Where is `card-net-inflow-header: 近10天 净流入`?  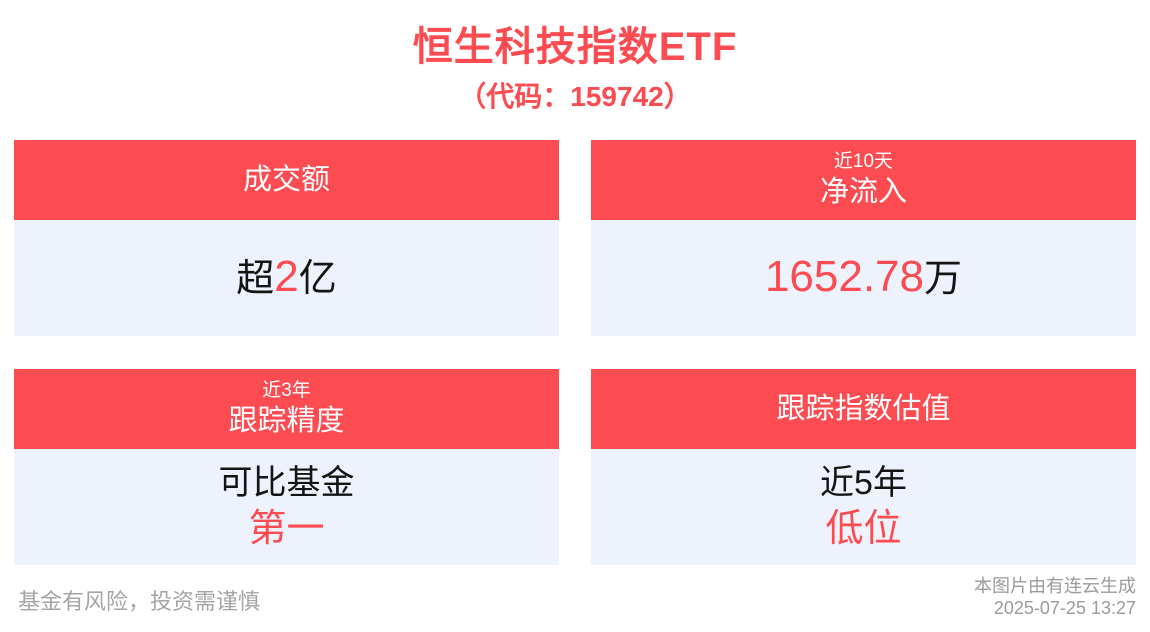 card-net-inflow-header: 近10天 净流入 is located at coordinates (863, 180).